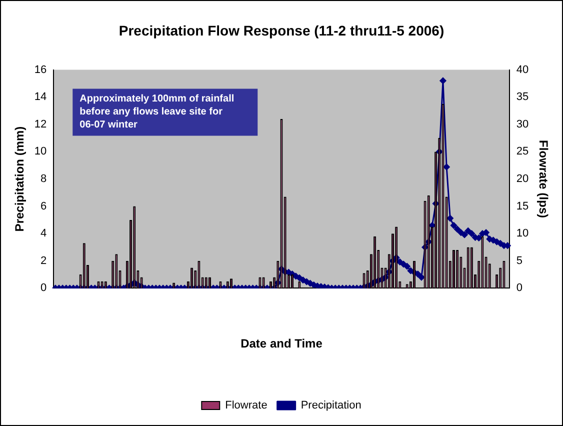  What do you see at coordinates (43, 206) in the screenshot?
I see `y-tick-label: 6` at bounding box center [43, 206].